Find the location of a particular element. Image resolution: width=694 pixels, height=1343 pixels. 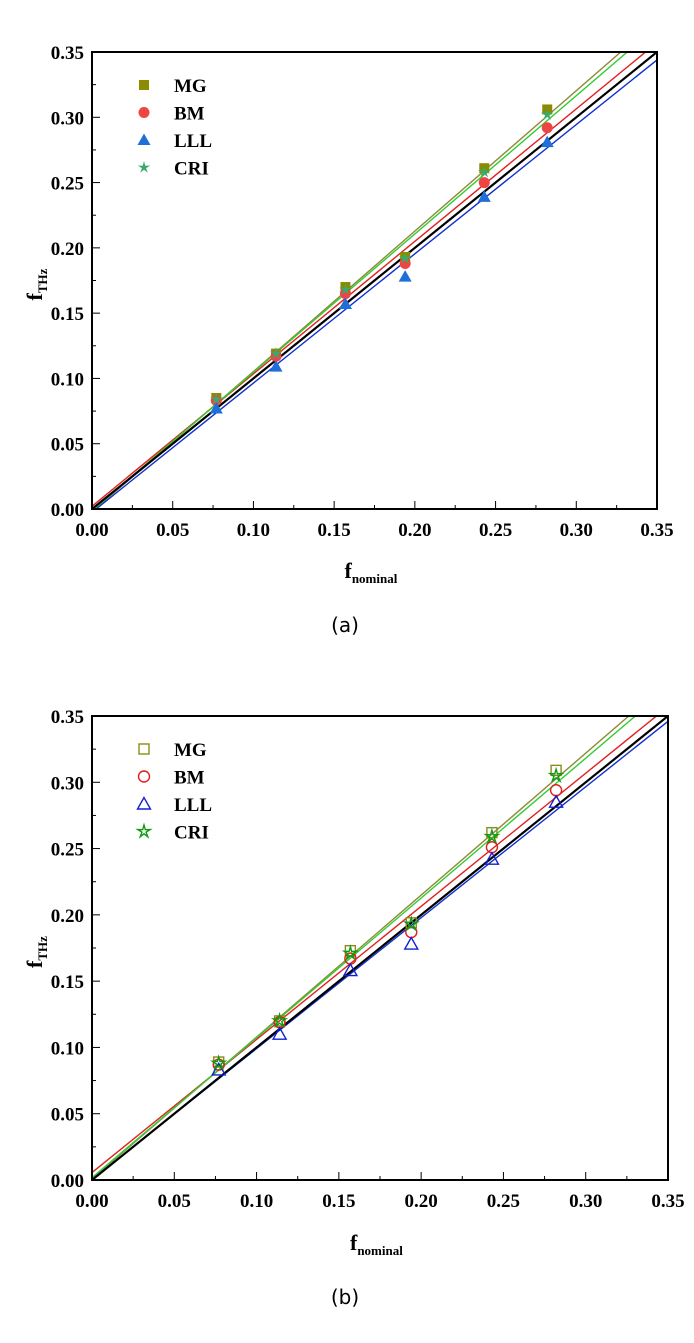

data-point-mg is located at coordinates (556, 770).